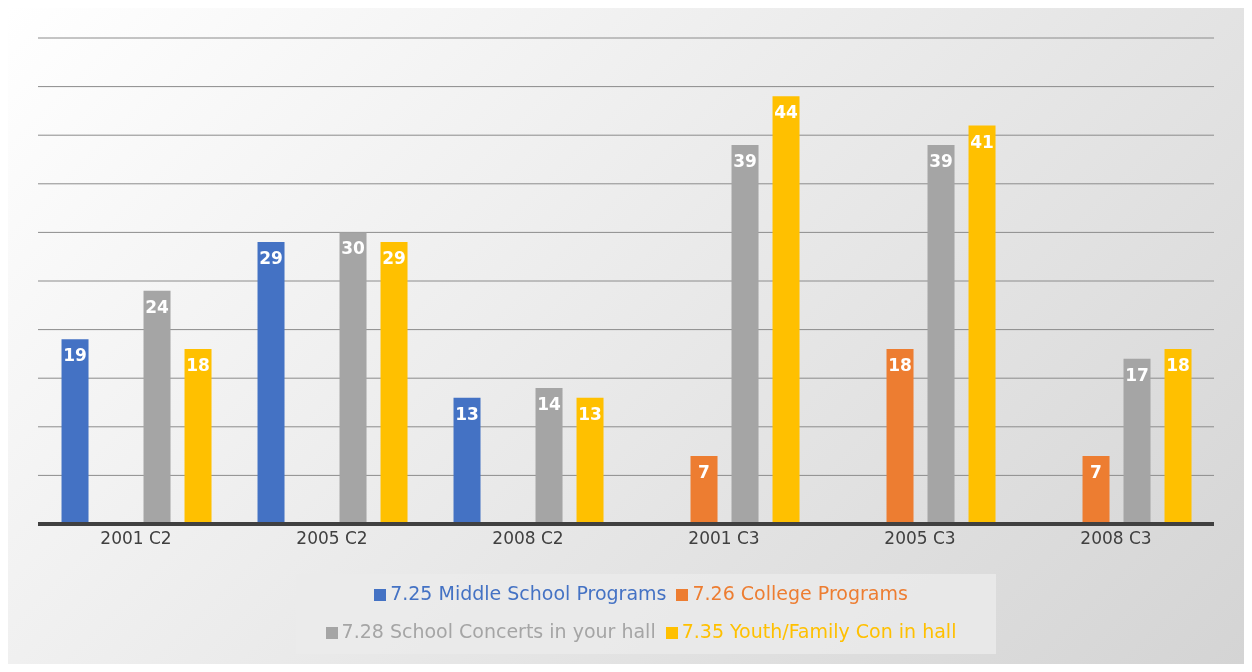 The height and width of the screenshot is (672, 1252). I want to click on legend-label: 7.25 Middle School Programs, so click(528, 593).